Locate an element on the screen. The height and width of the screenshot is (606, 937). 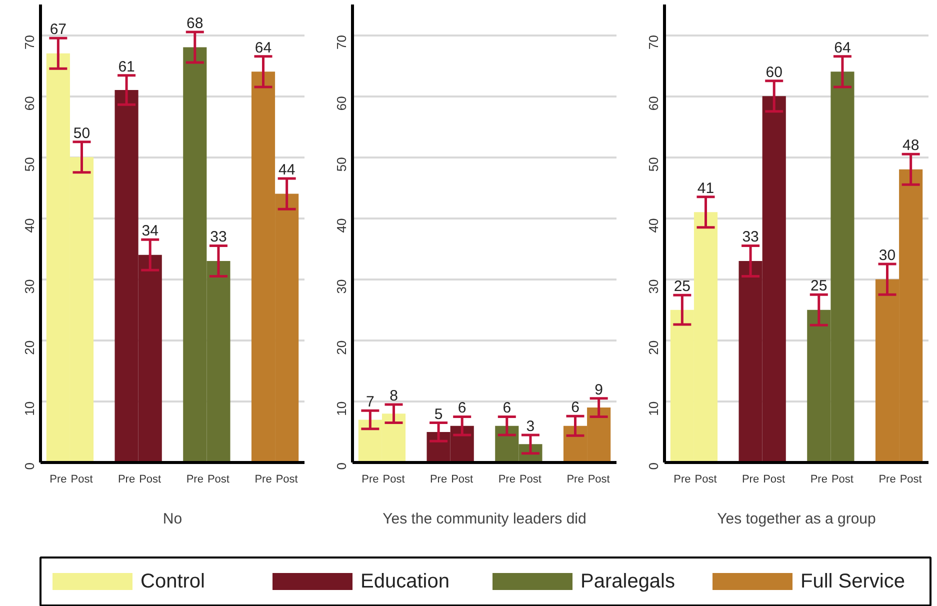
data-label: 61 is located at coordinates (126, 67).